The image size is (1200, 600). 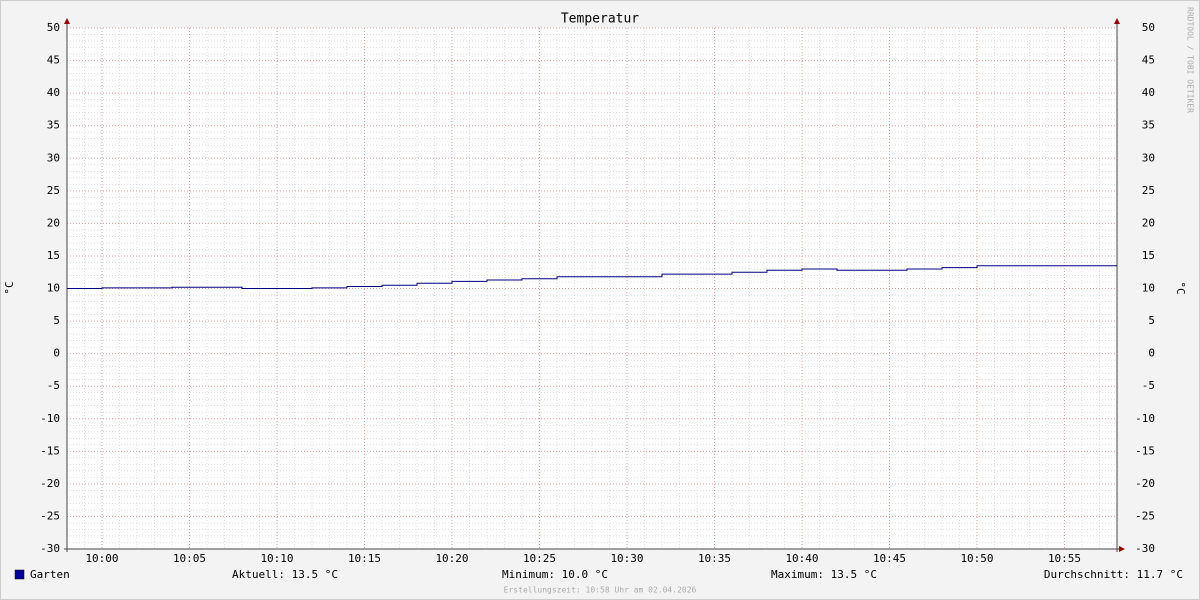 What do you see at coordinates (1148, 190) in the screenshot?
I see `y2-tick-label: 25` at bounding box center [1148, 190].